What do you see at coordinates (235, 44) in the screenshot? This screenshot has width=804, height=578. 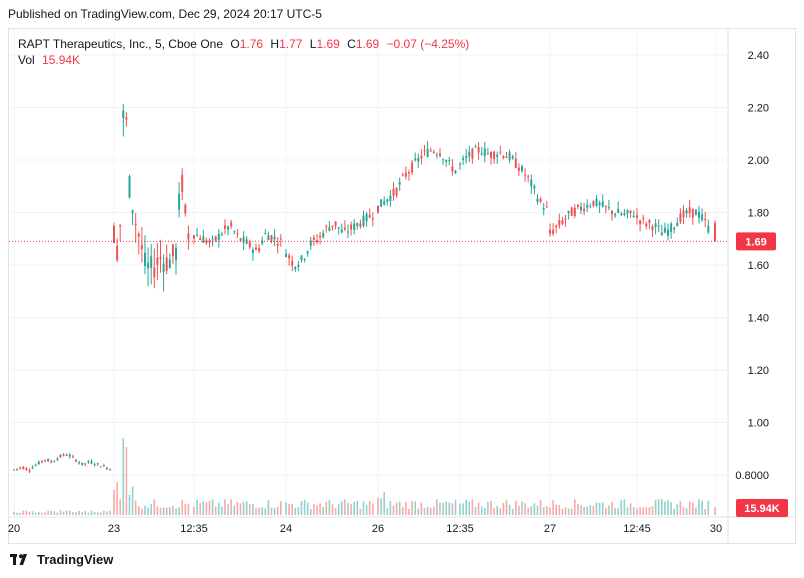 I see `open-label: O` at bounding box center [235, 44].